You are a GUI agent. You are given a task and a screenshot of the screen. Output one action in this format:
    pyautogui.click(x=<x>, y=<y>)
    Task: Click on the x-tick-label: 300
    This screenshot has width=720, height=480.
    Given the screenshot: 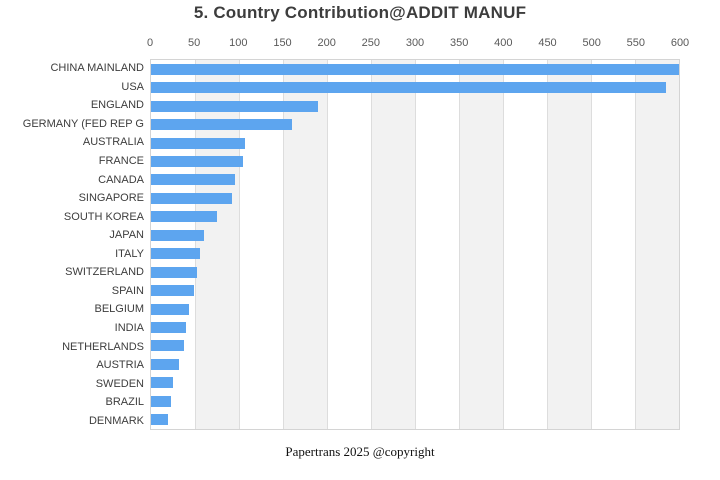 What is the action you would take?
    pyautogui.click(x=415, y=43)
    